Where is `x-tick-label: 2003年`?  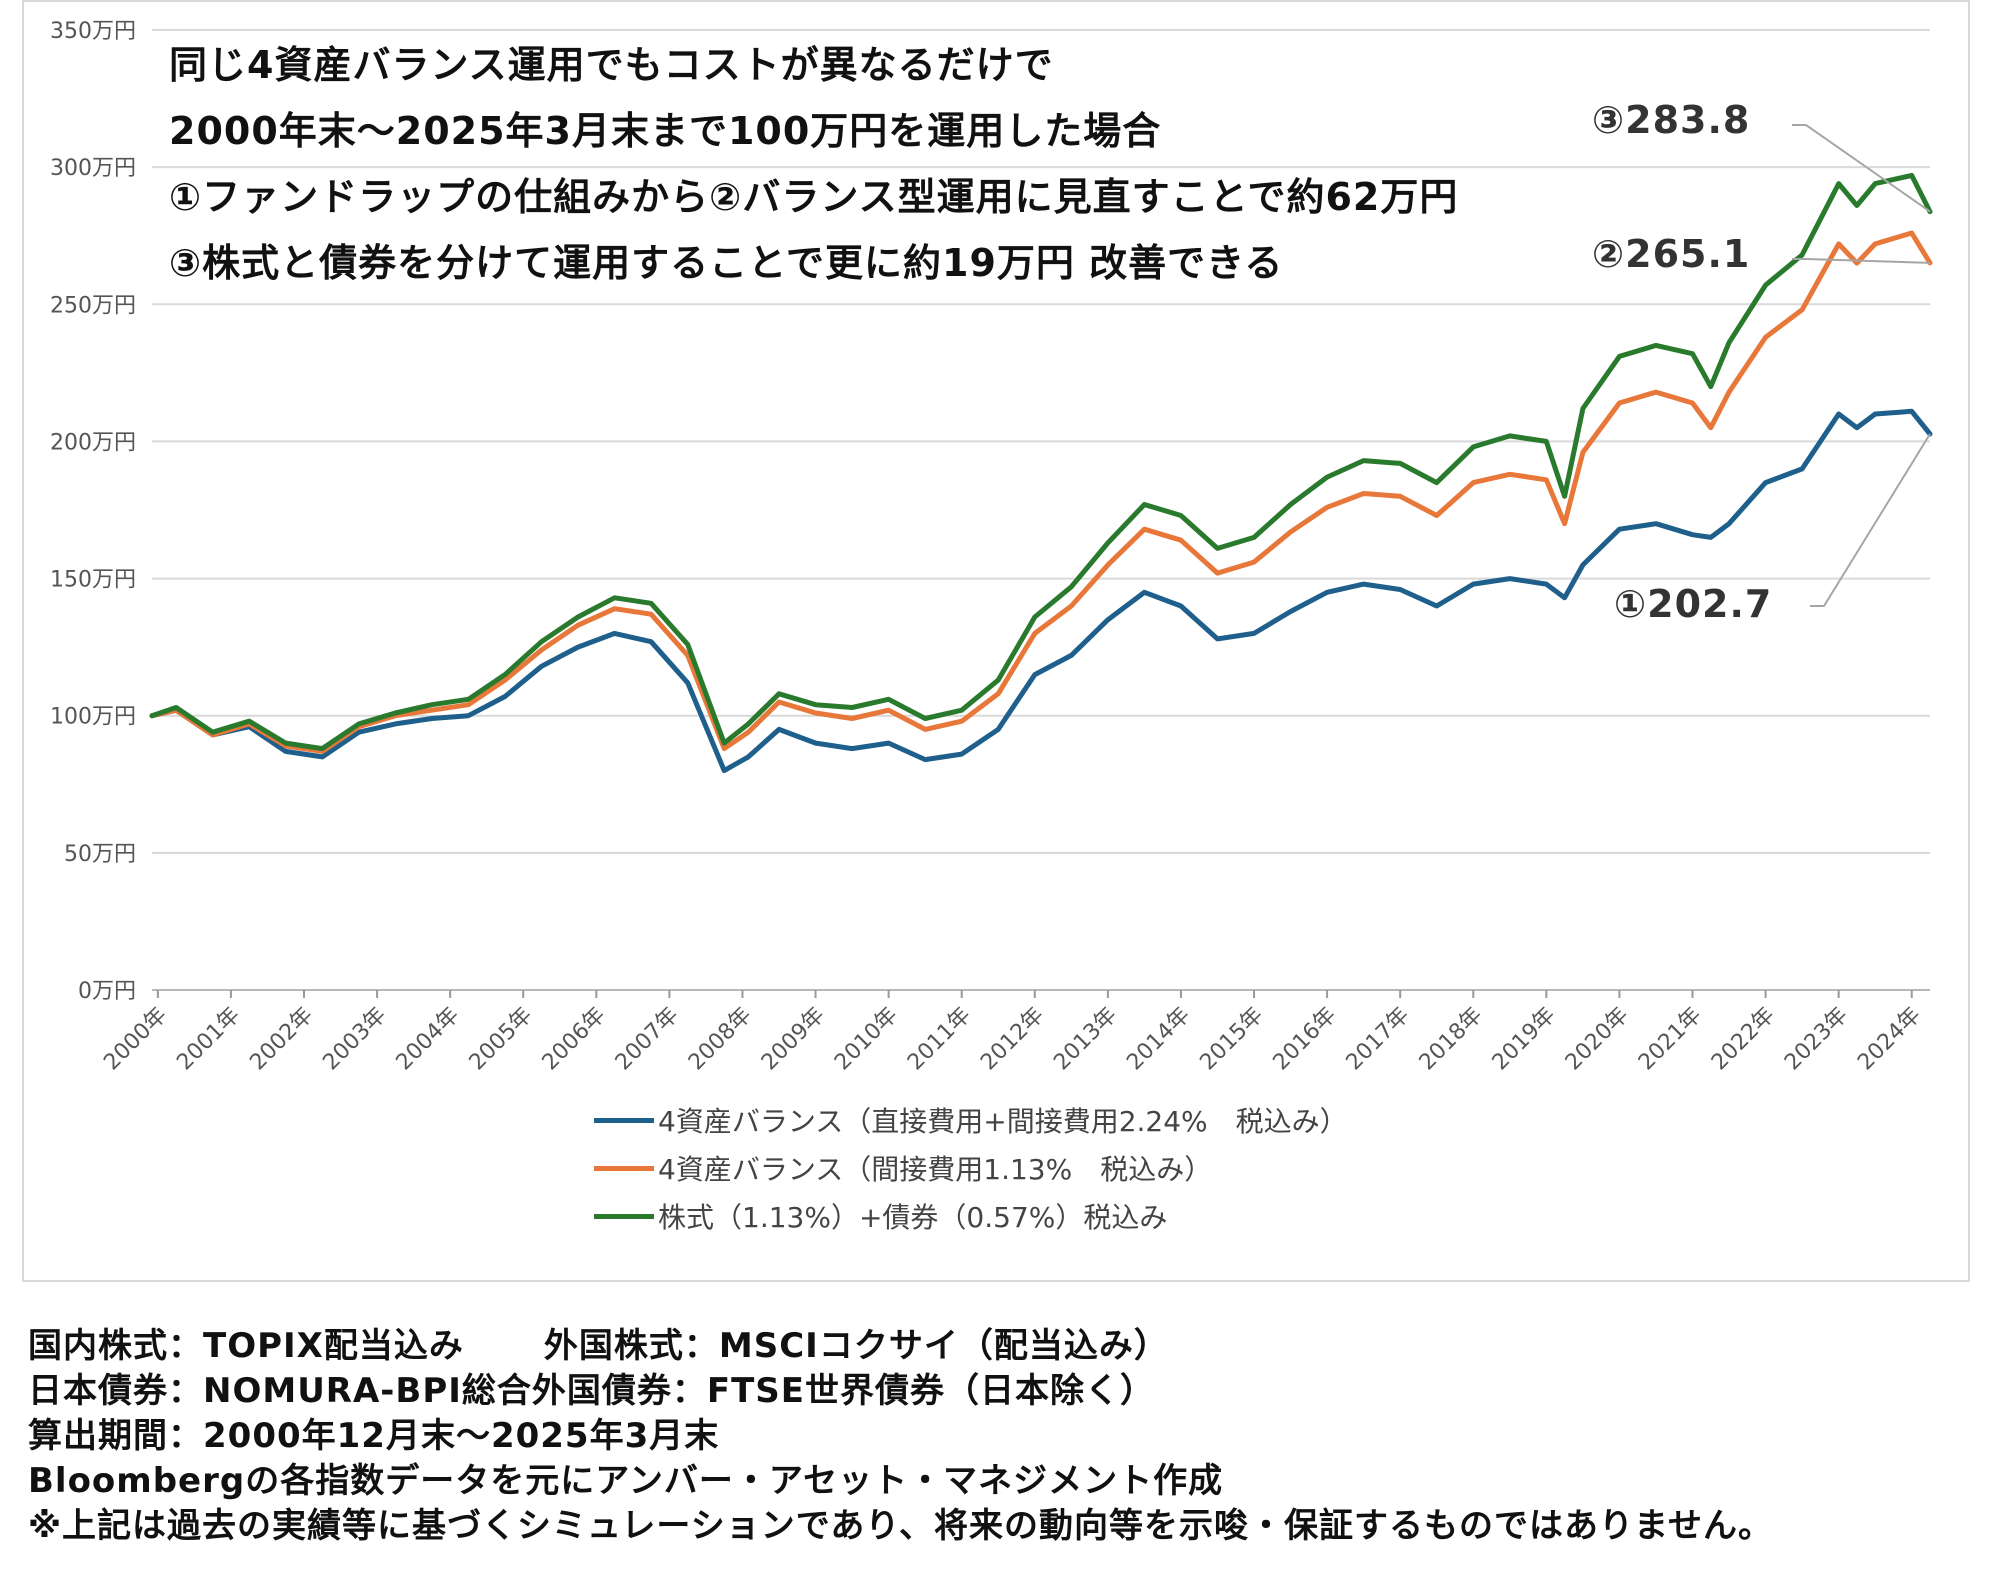
x-tick-label: 2003年 is located at coordinates (354, 1039).